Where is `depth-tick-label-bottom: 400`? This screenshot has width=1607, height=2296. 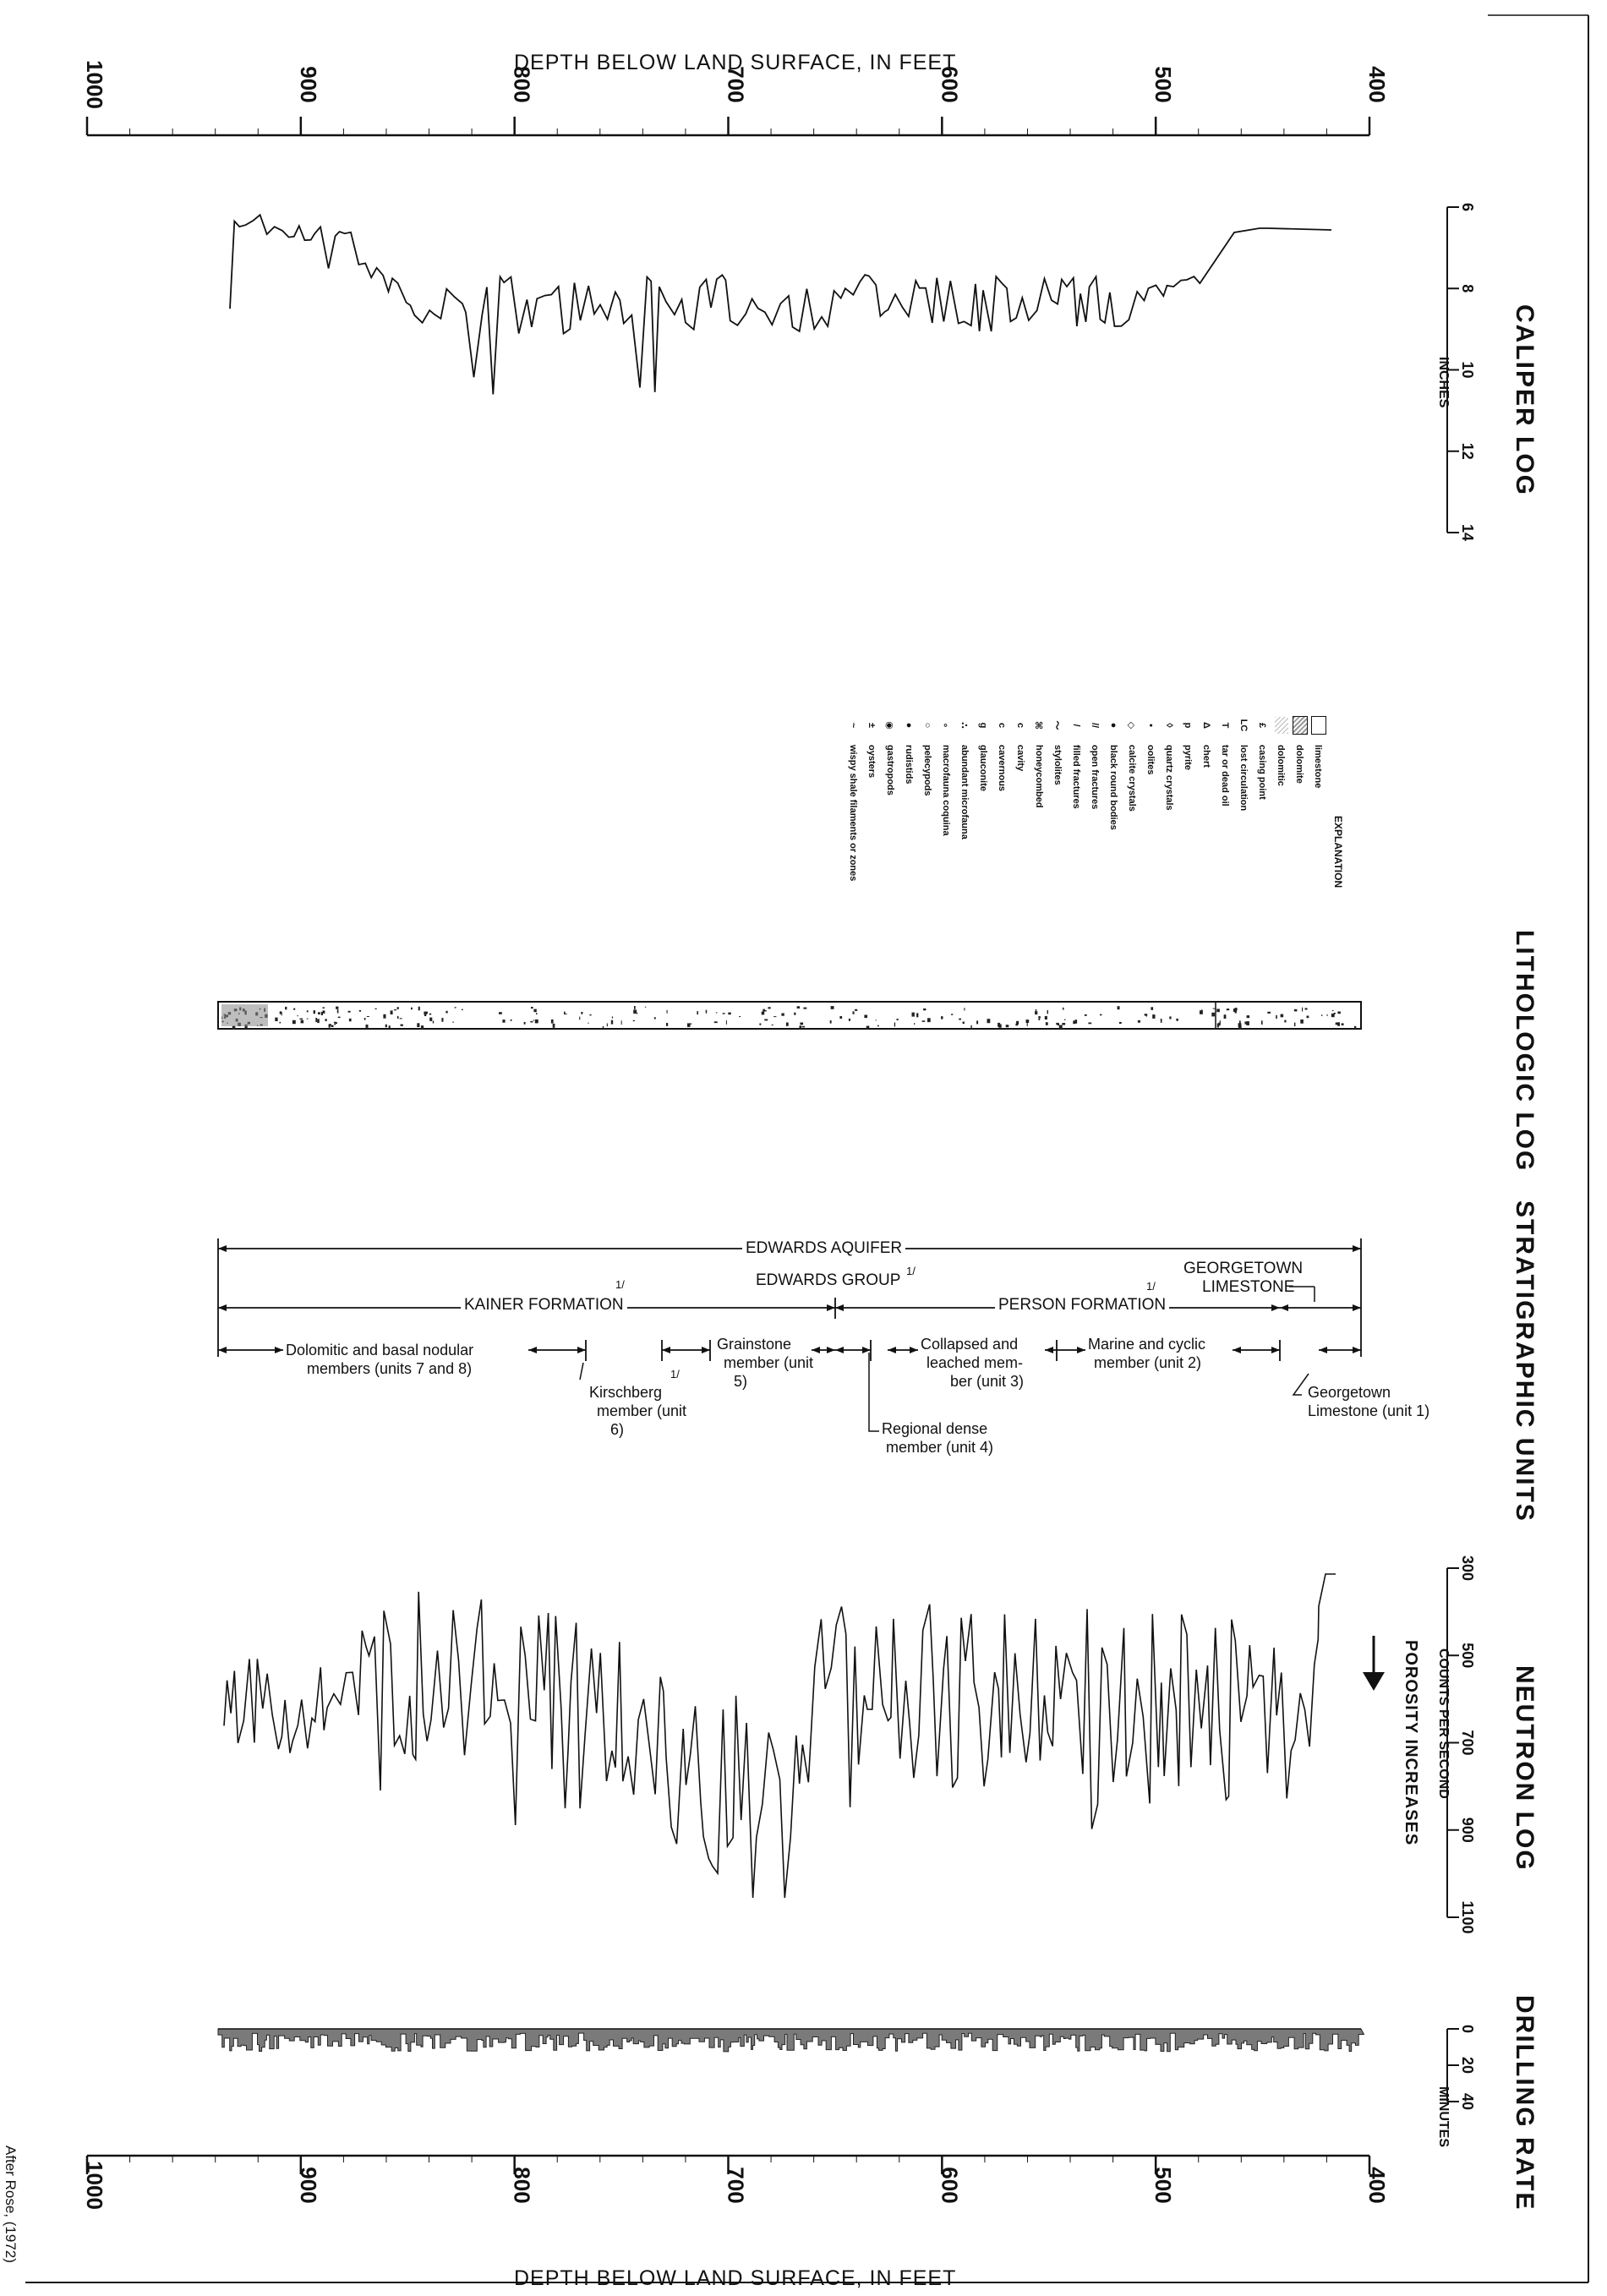
depth-tick-label-bottom: 400 is located at coordinates (1377, 2185).